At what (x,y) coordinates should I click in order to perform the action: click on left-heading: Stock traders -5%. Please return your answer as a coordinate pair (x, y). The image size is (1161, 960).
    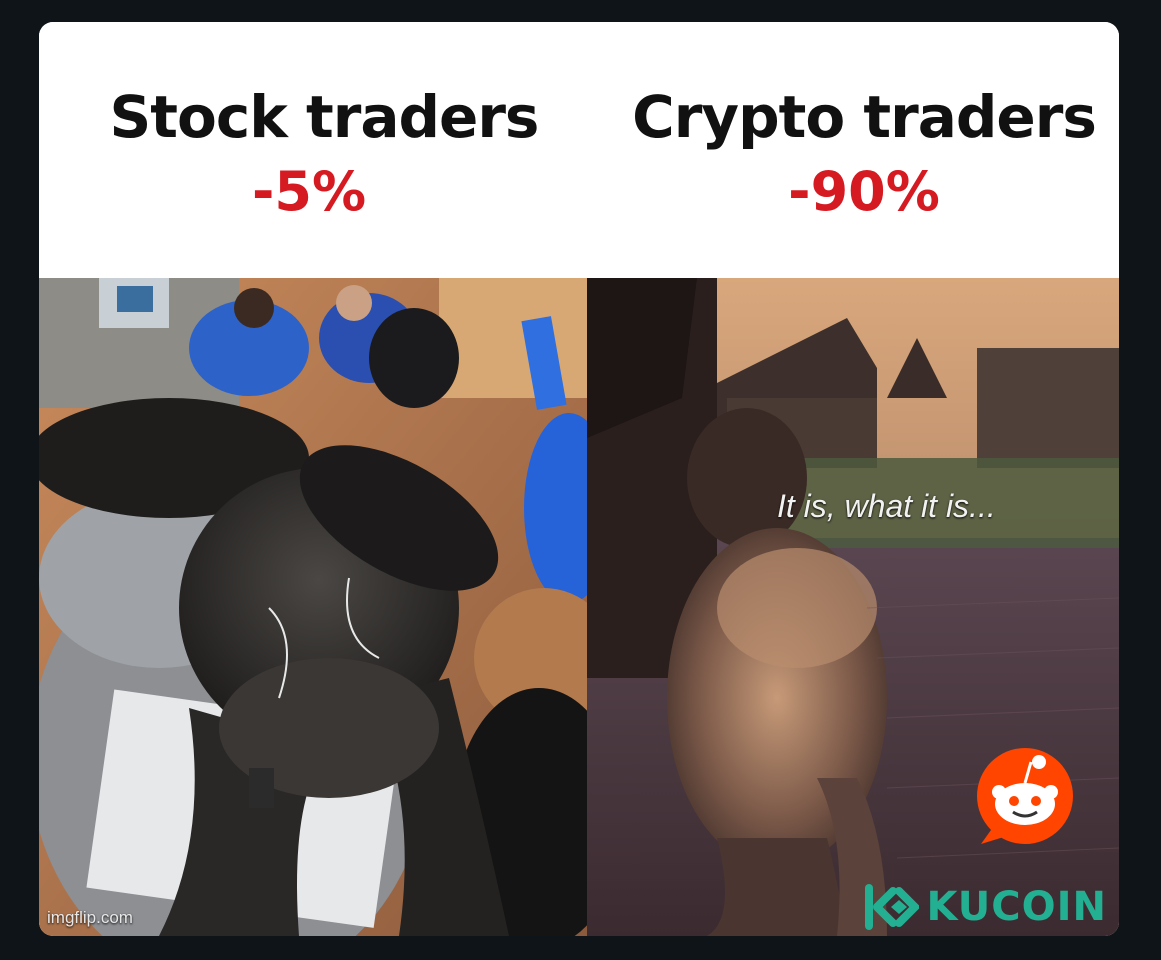
    Looking at the image, I should click on (309, 156).